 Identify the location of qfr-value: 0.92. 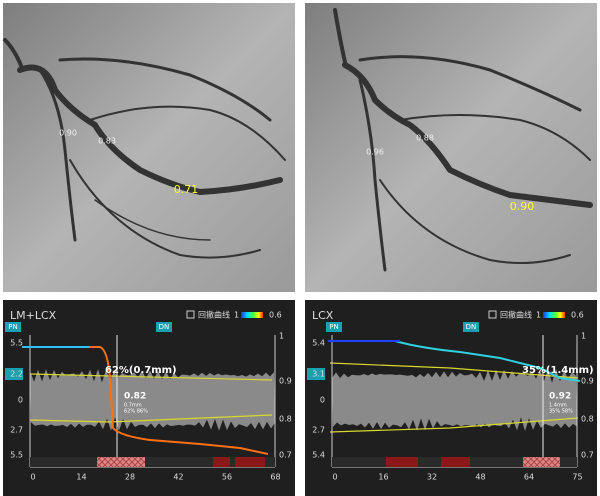
(560, 397).